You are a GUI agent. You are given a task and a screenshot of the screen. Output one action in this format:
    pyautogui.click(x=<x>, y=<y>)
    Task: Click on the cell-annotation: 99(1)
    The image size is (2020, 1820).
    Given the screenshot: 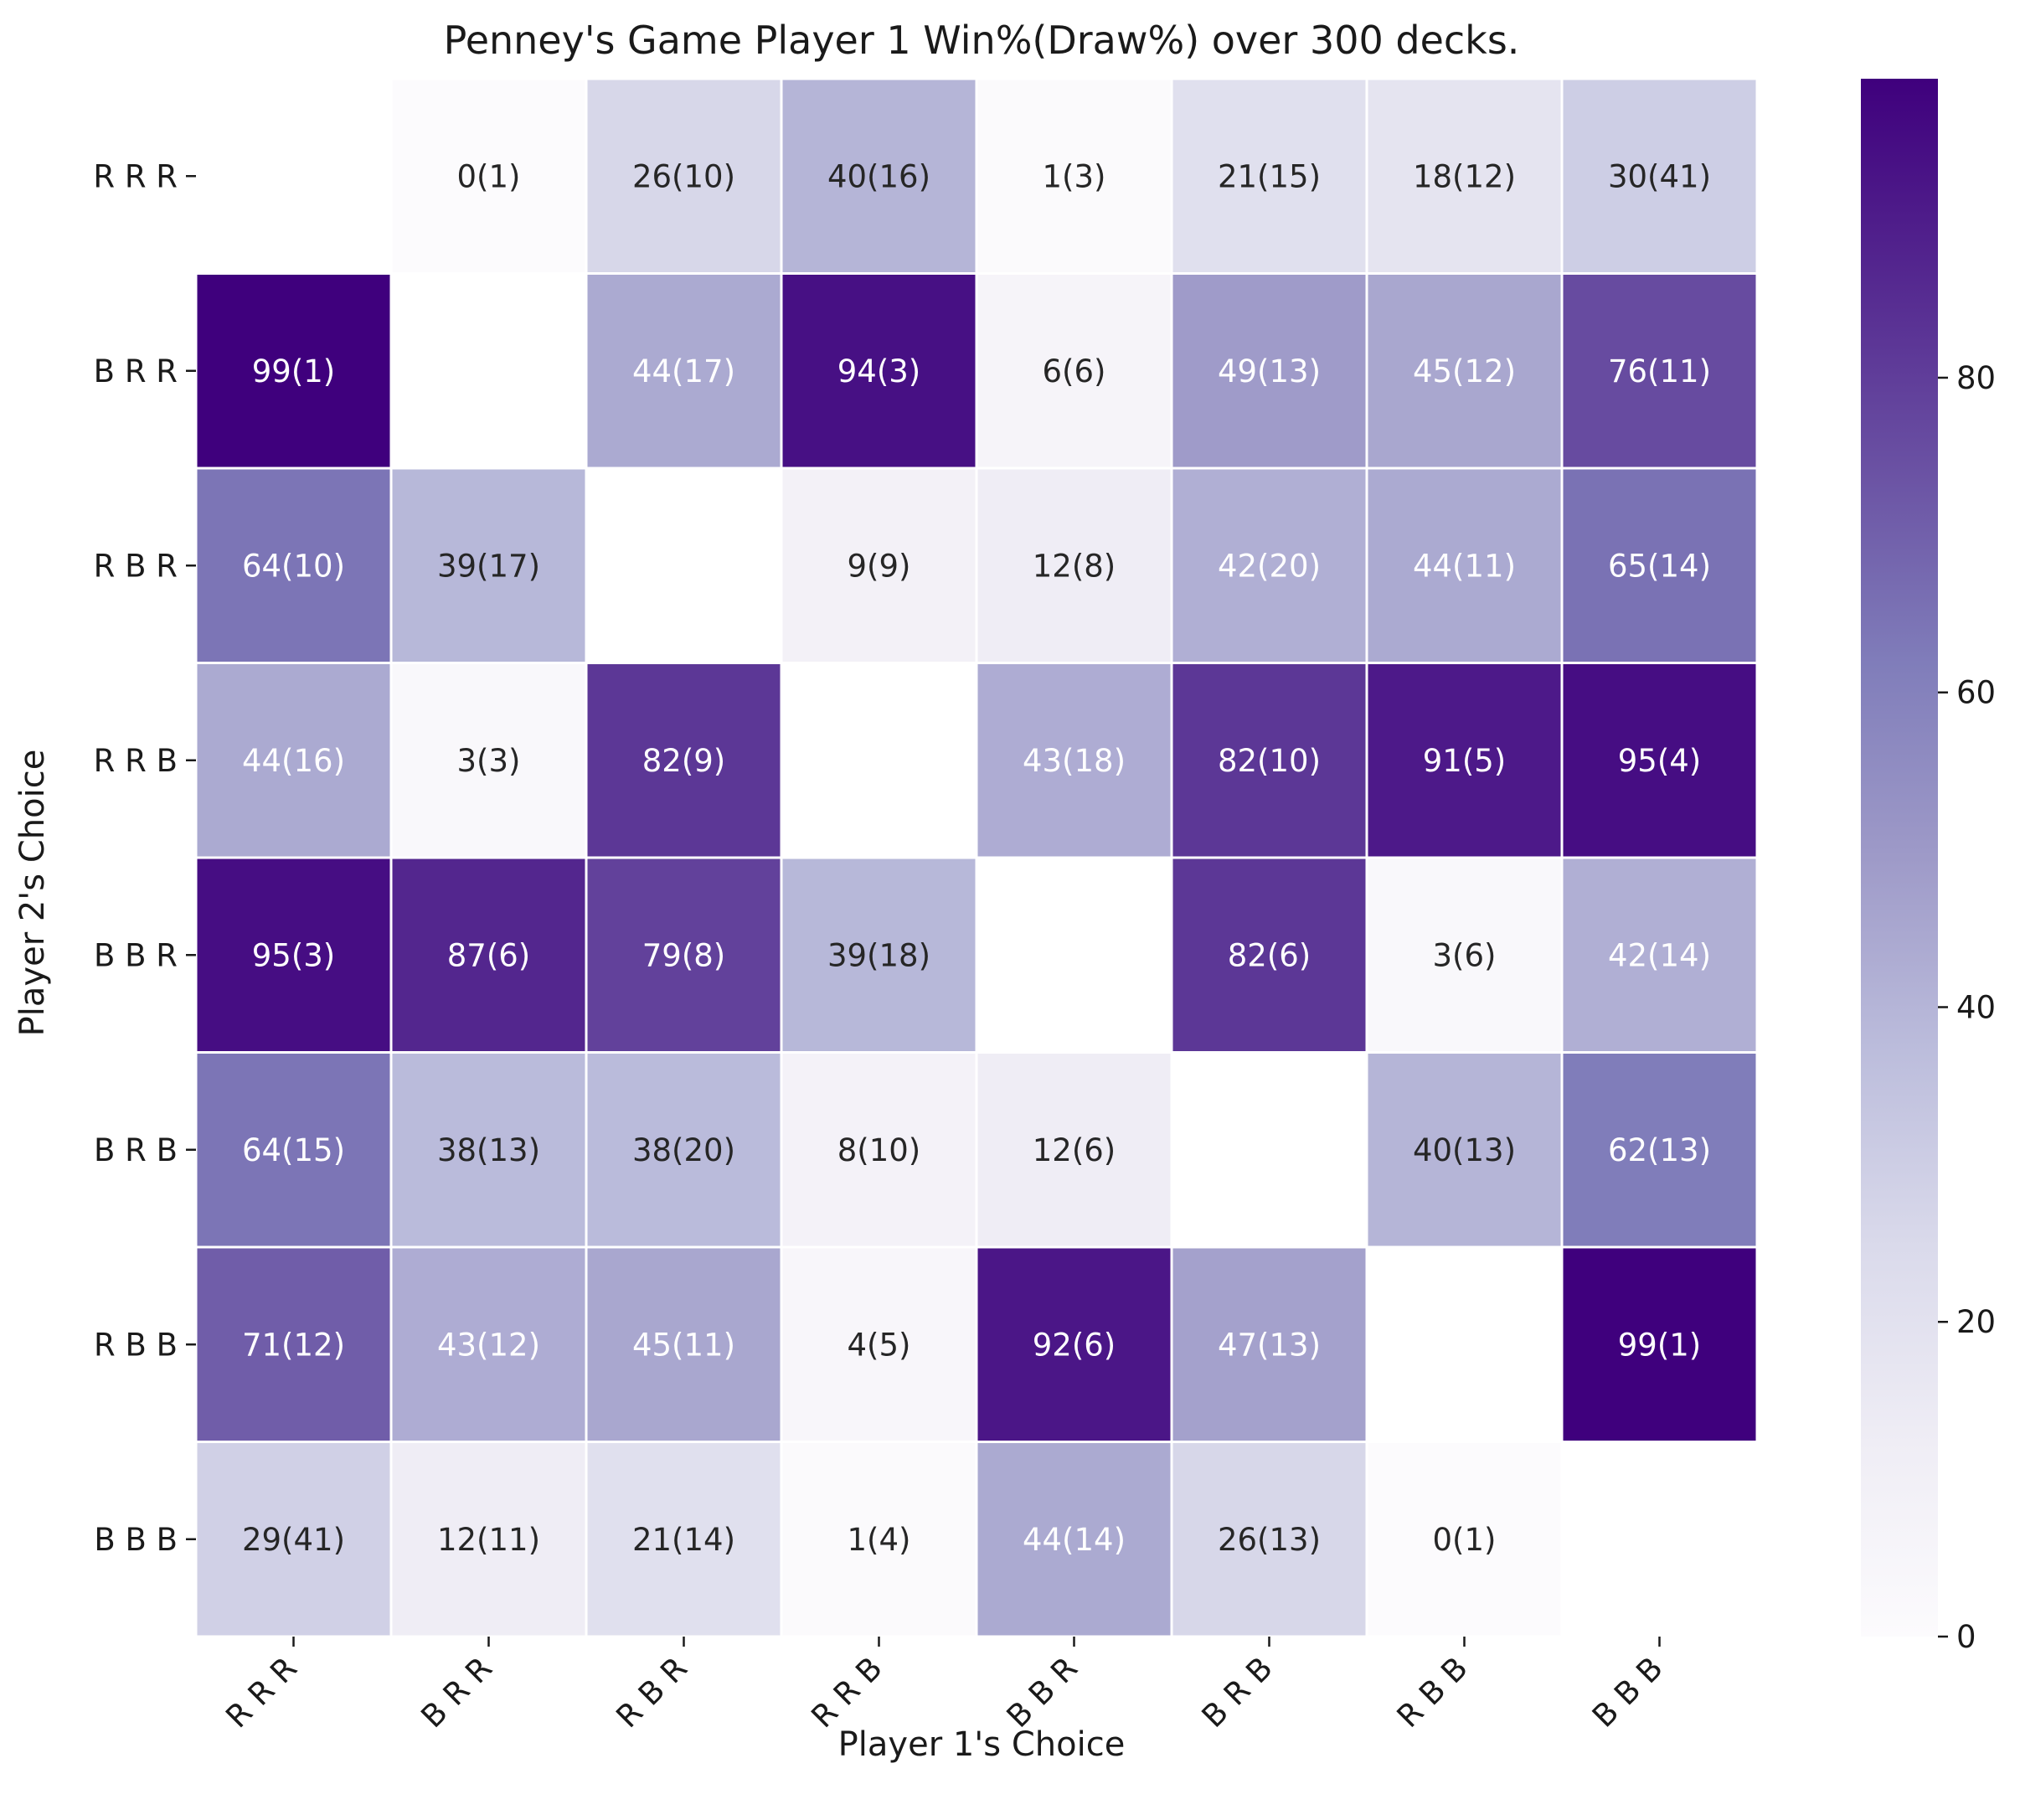 What is the action you would take?
    pyautogui.click(x=294, y=371)
    